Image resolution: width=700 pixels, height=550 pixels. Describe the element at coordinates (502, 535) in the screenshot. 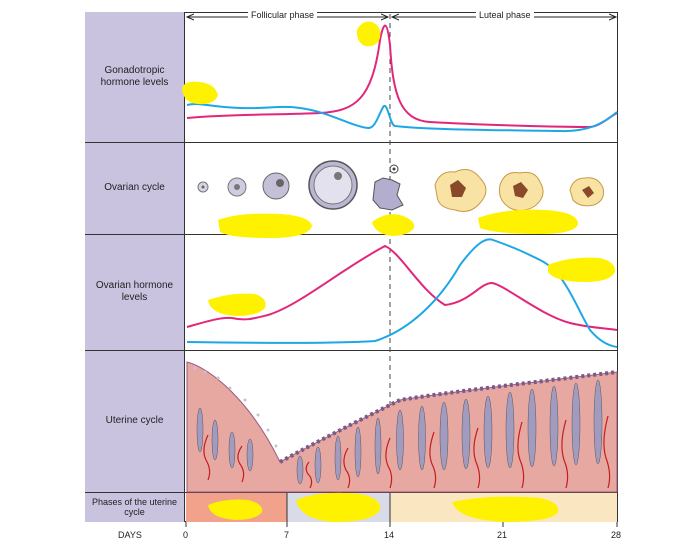

I see `tick-label: 21` at that location.